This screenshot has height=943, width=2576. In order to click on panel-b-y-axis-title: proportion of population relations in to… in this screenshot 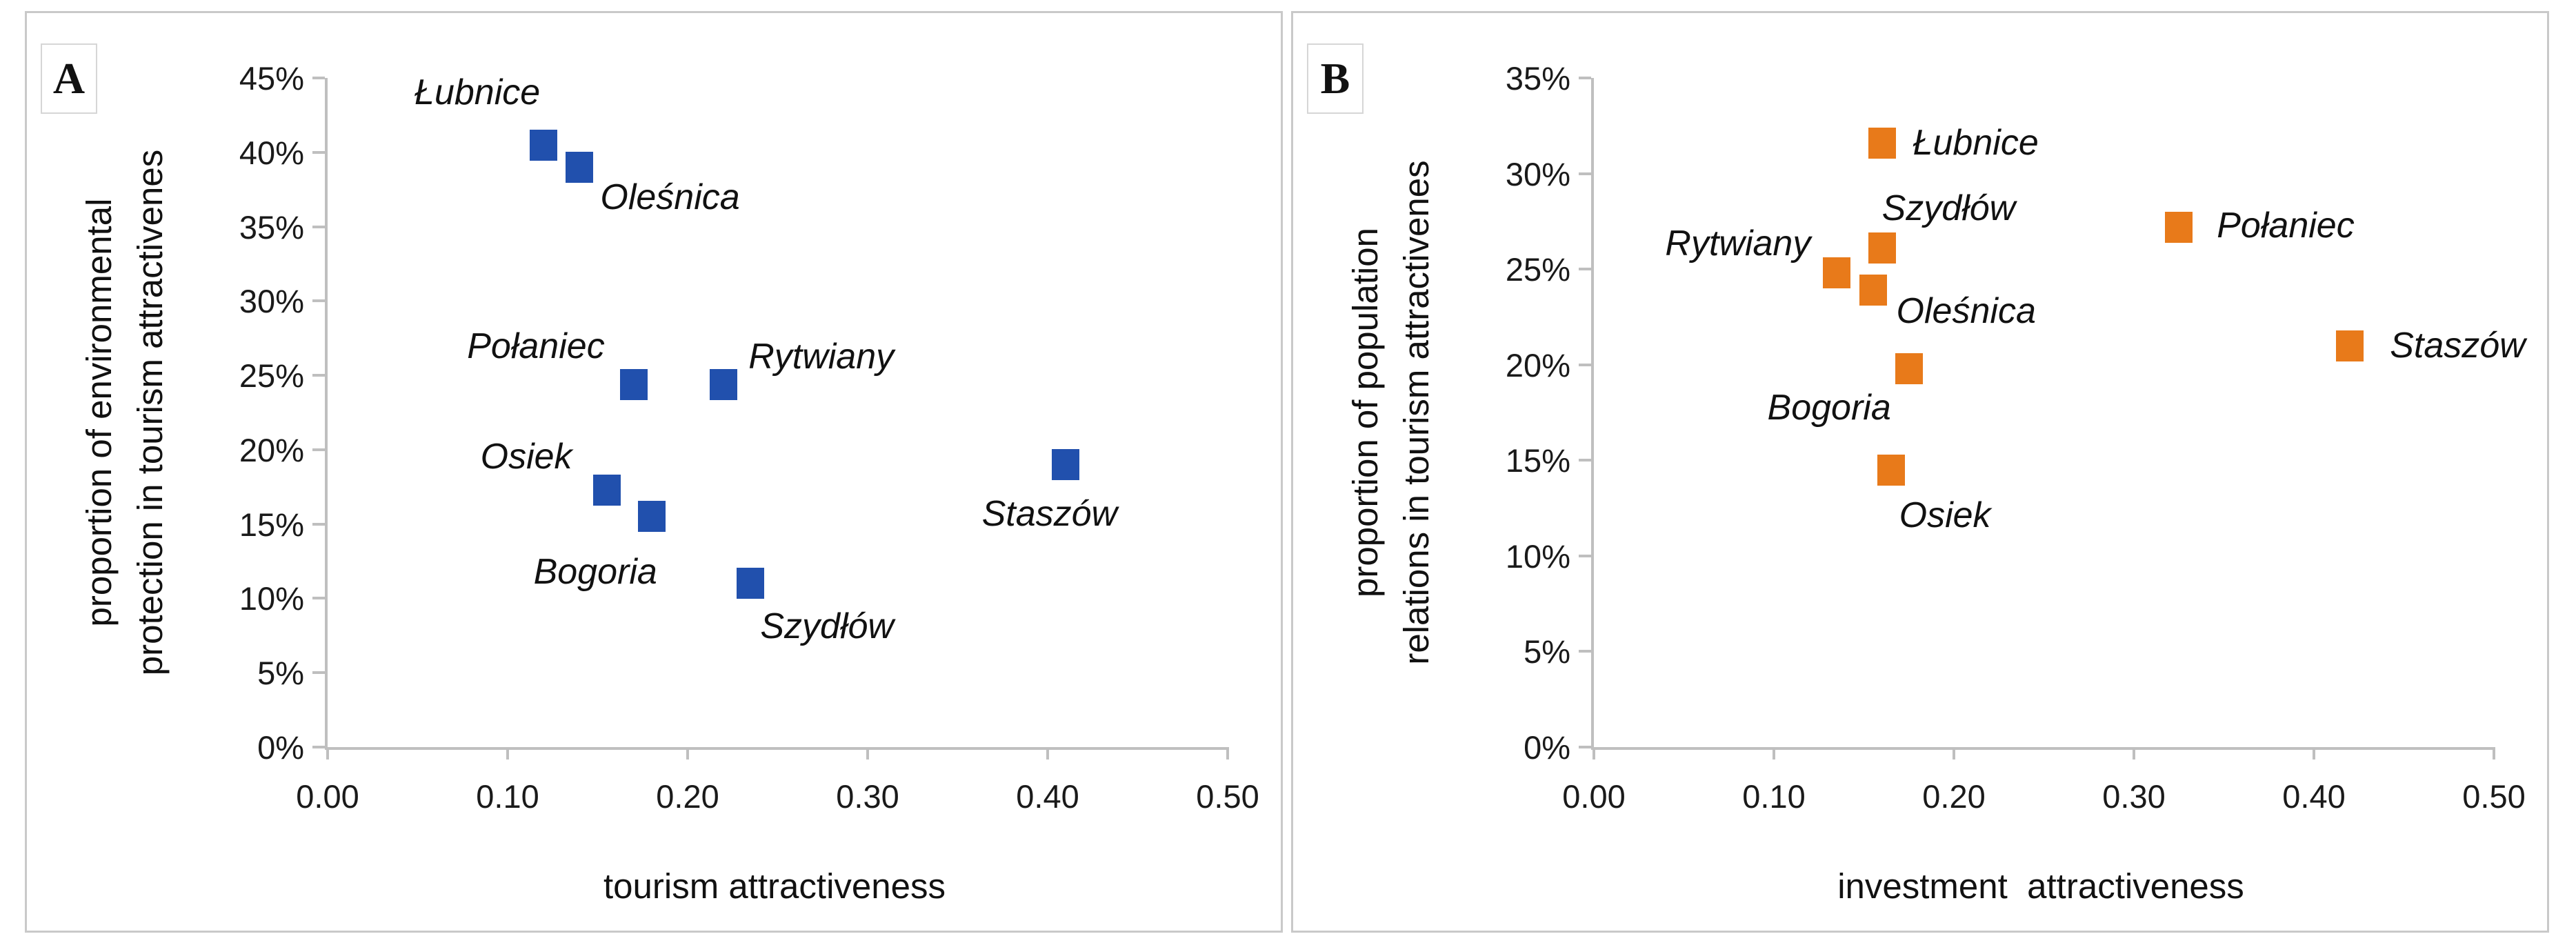, I will do `click(1391, 412)`.